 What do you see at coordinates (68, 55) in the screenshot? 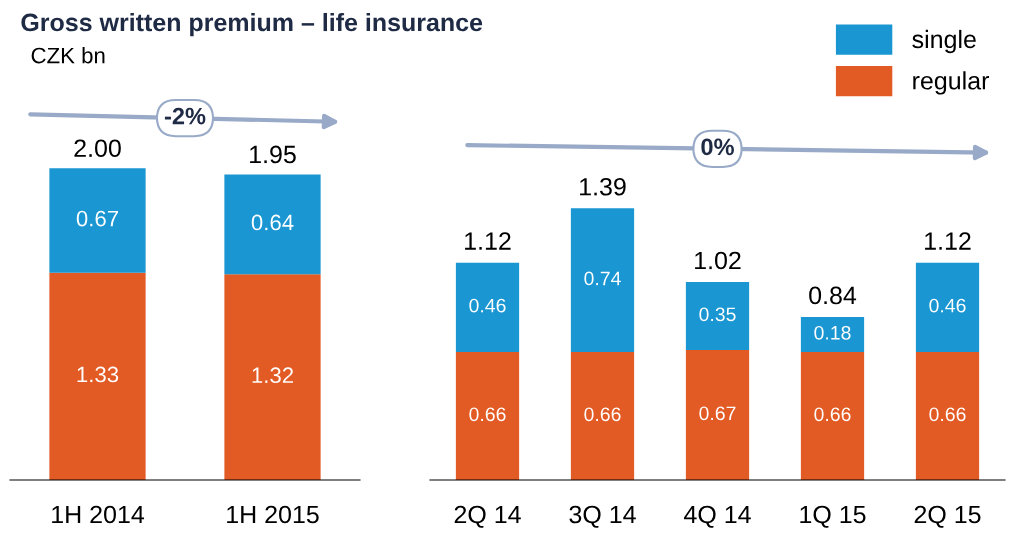
I see `chart-subtitle: CZK bn` at bounding box center [68, 55].